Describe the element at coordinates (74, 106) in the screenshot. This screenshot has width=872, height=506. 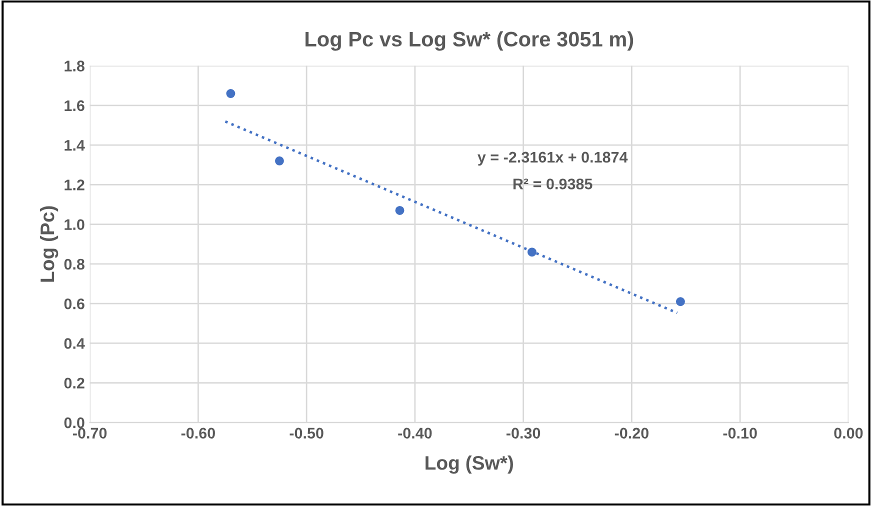
I see `y-tick-label: 1.6` at that location.